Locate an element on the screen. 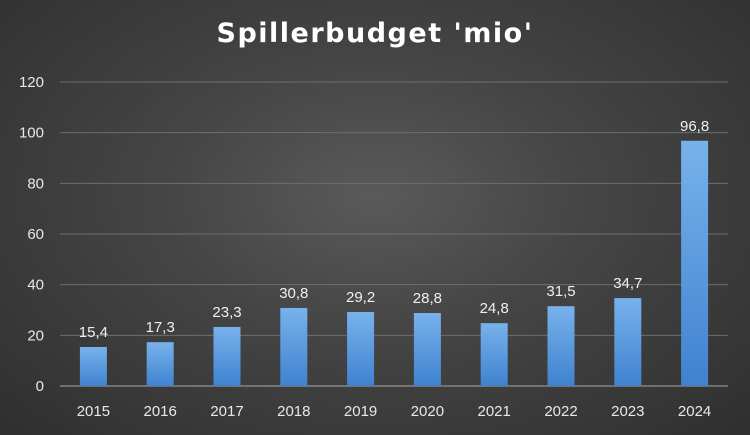 The image size is (750, 435). data-label-2015: 15,4 is located at coordinates (93, 332).